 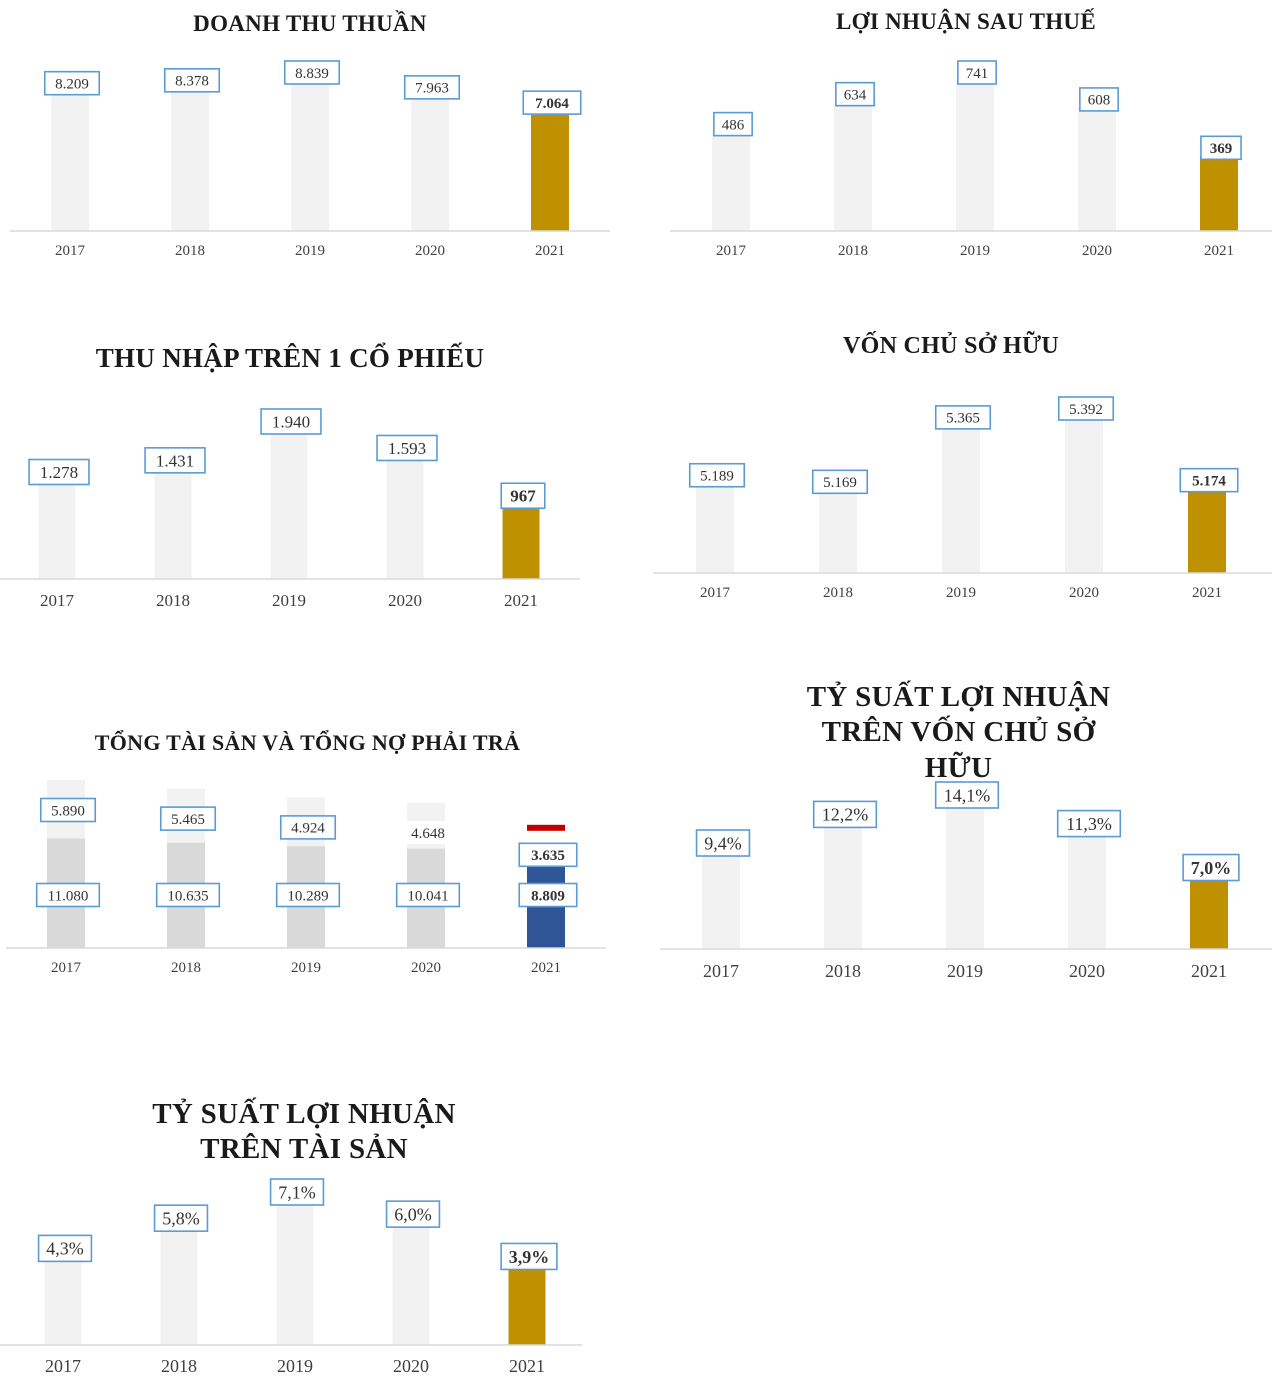 I want to click on chart-title: DOANH THU THUẦN, so click(x=310, y=23).